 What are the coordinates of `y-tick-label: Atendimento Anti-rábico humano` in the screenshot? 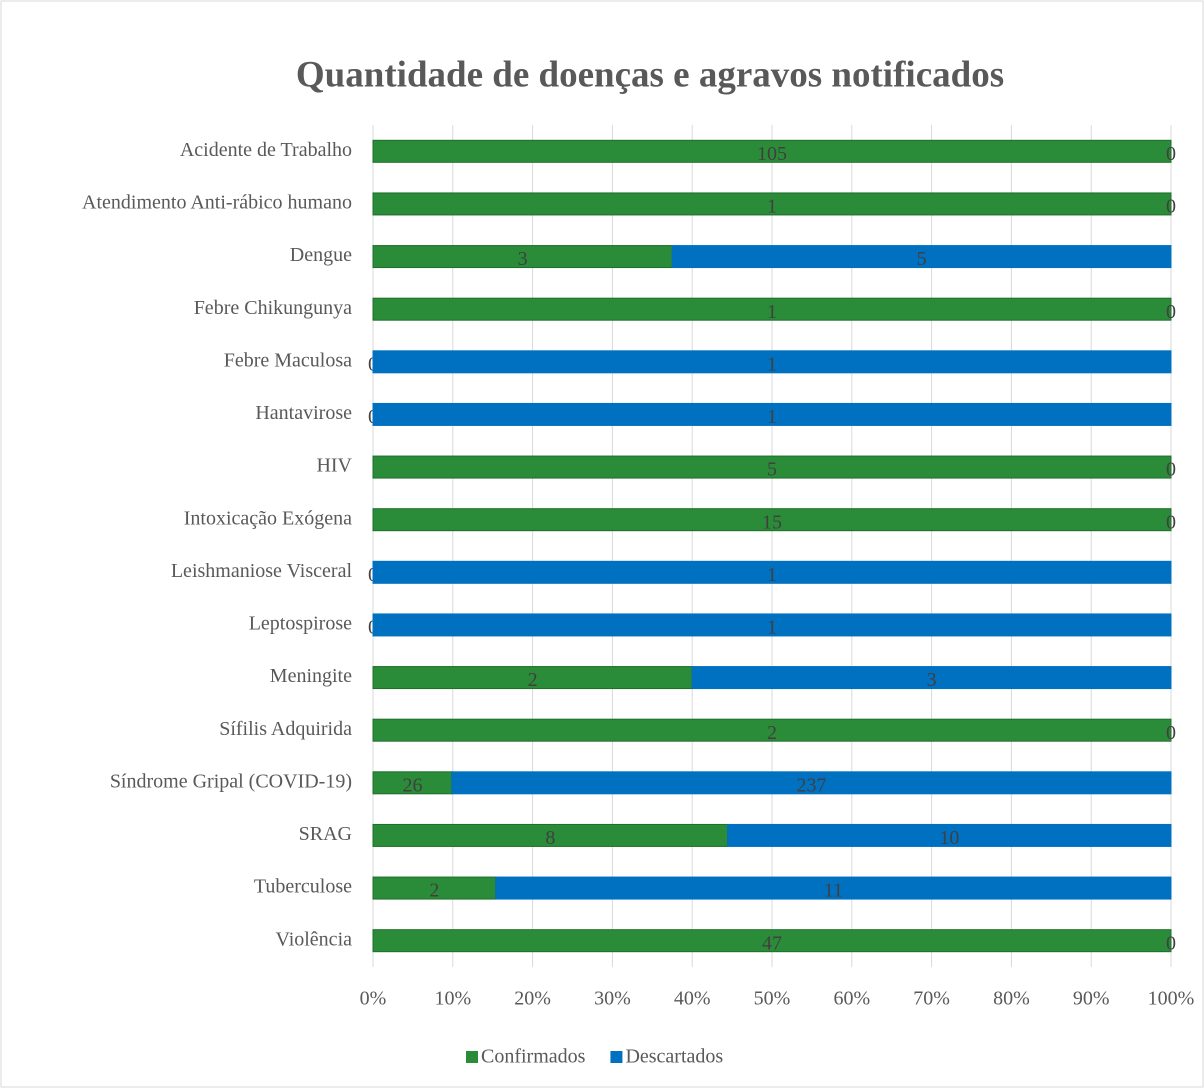 It's located at (217, 203).